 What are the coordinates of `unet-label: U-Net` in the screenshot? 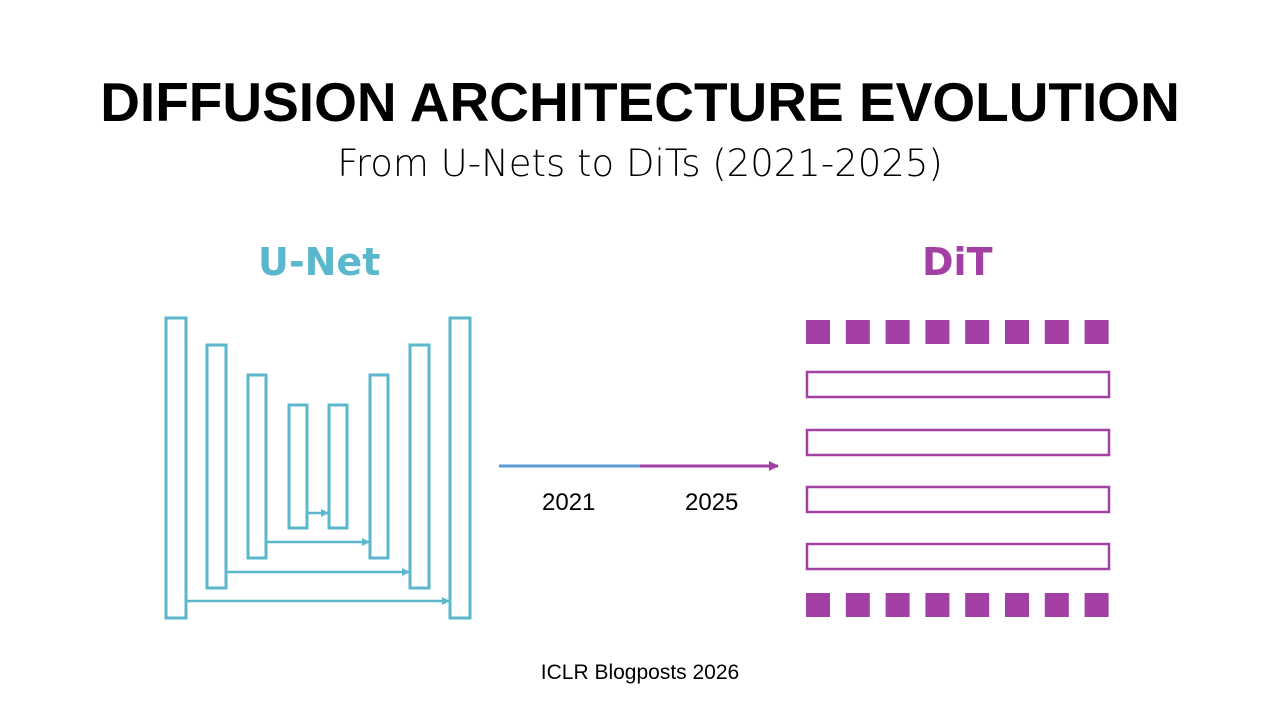 It's located at (319, 262).